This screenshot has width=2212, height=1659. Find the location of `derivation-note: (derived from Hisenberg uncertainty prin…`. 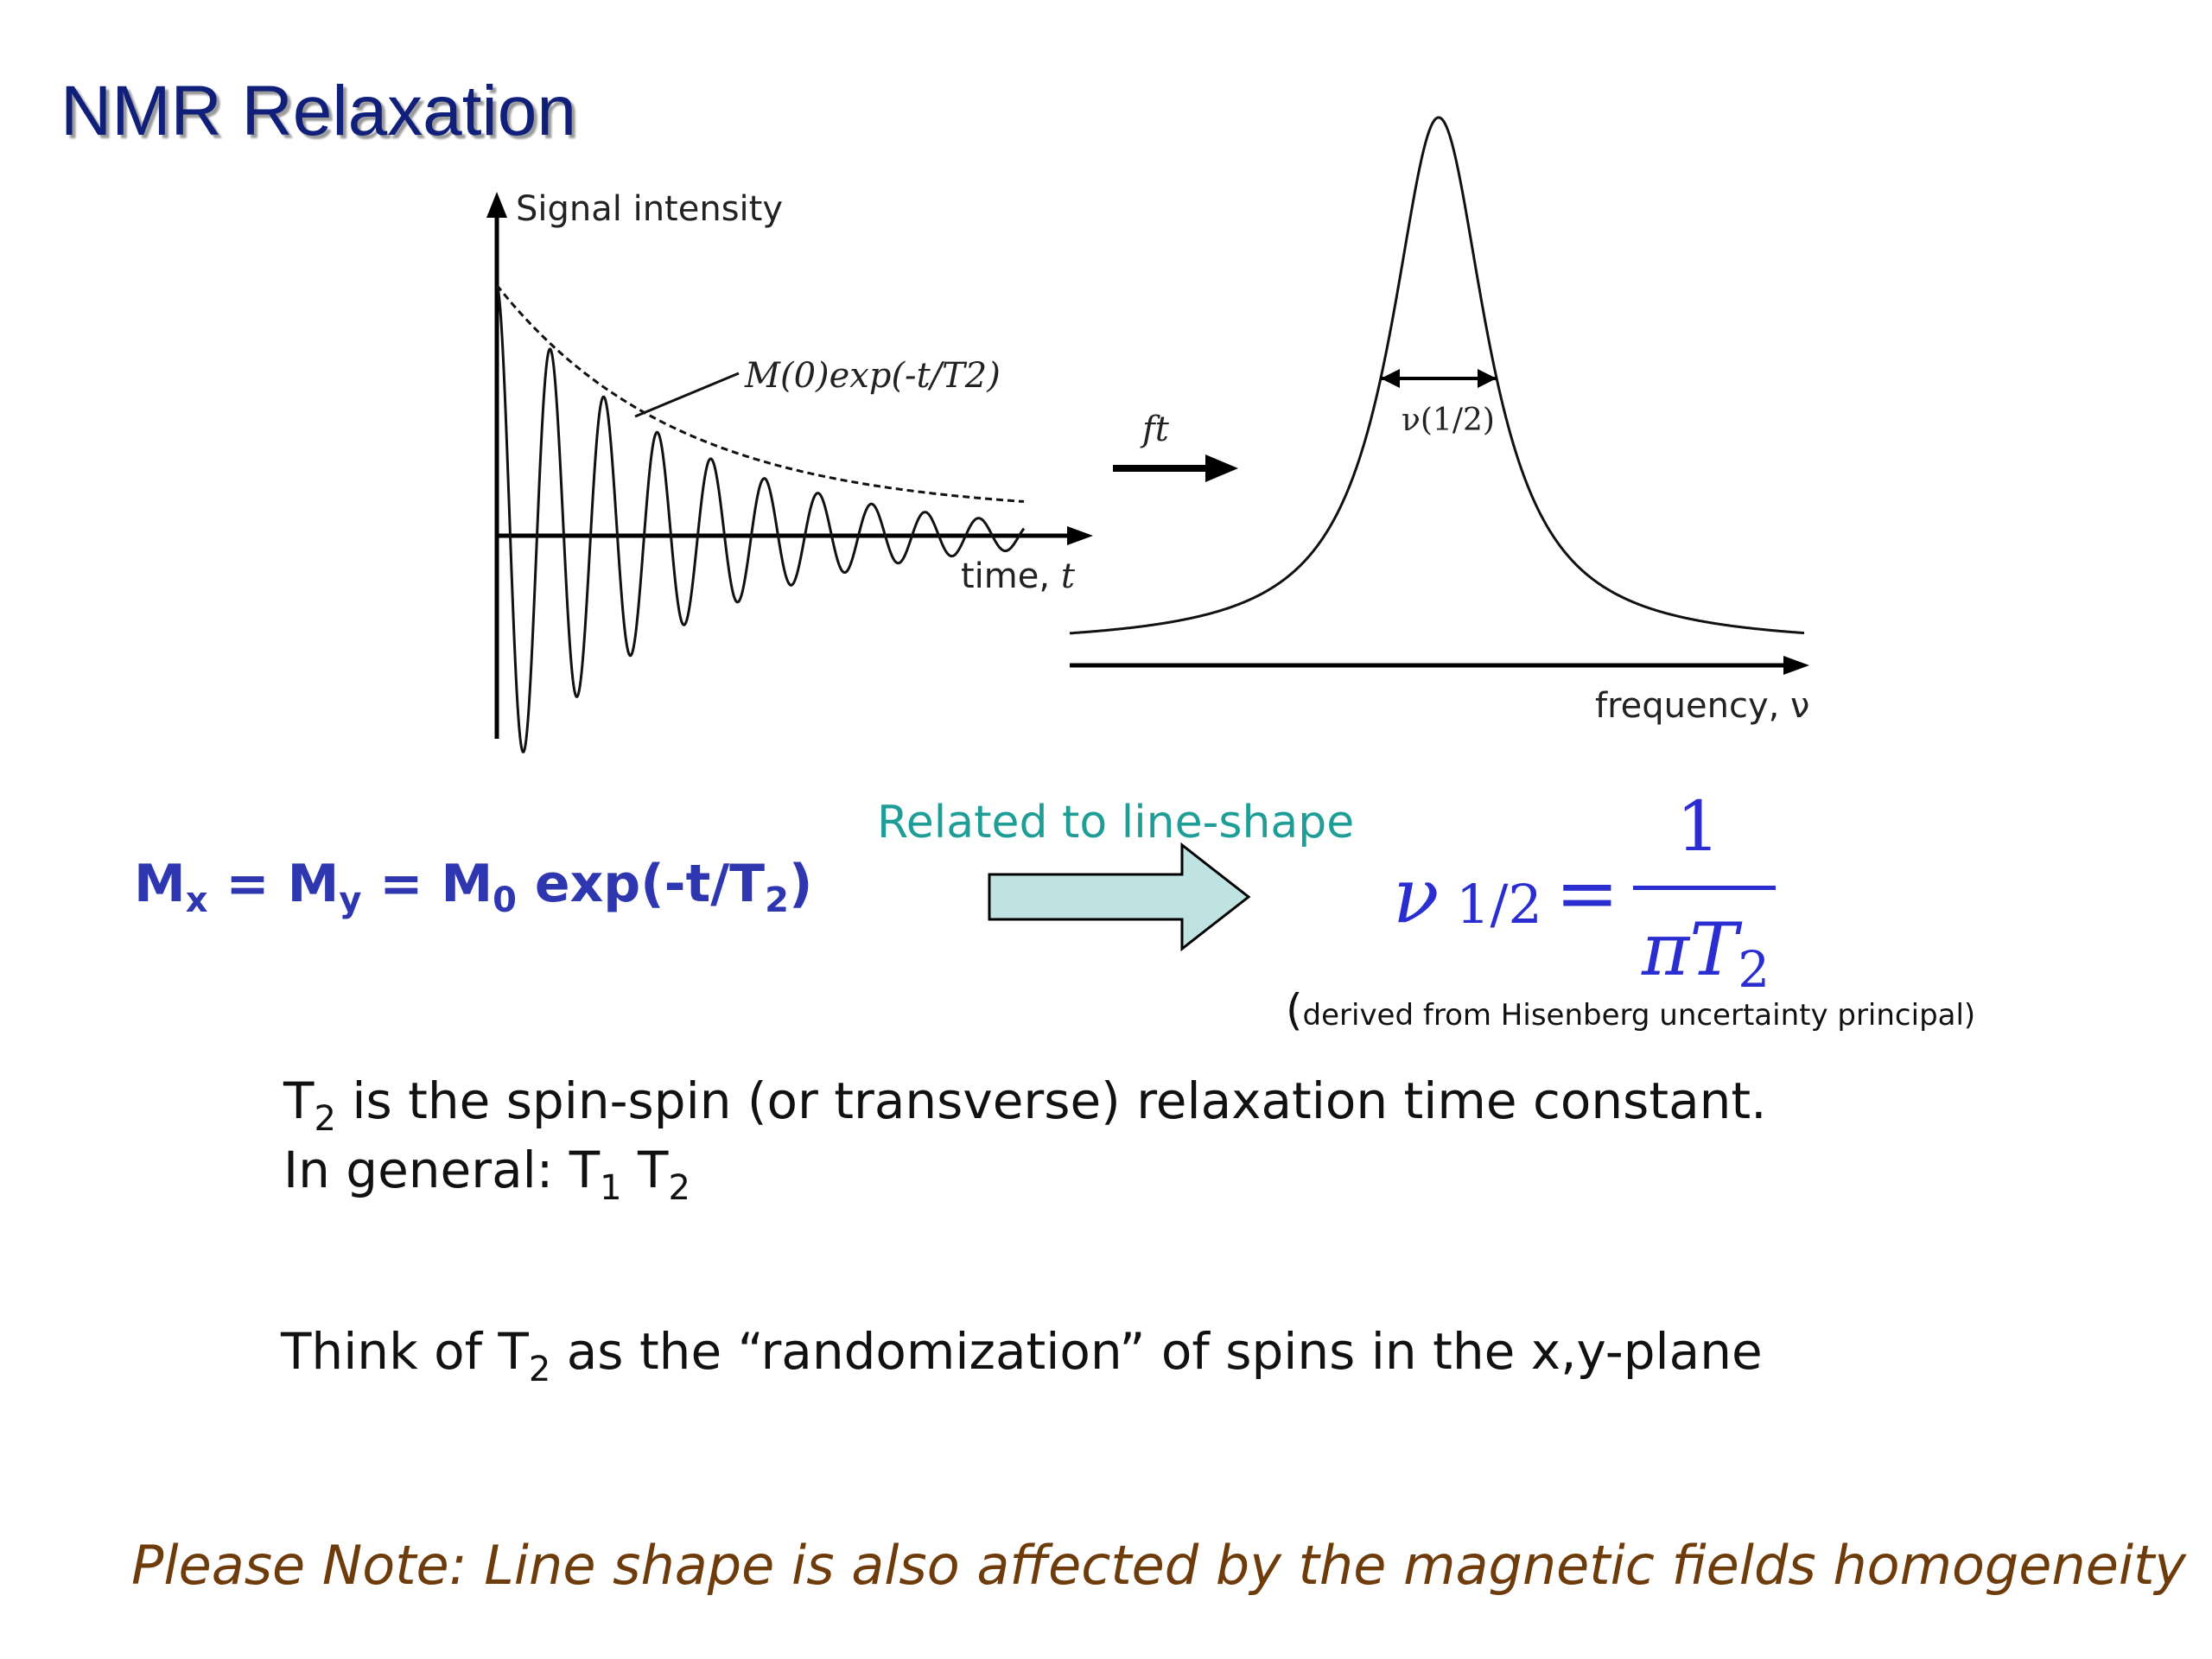

derivation-note: (derived from Hisenberg uncertainty prin… is located at coordinates (1631, 1010).